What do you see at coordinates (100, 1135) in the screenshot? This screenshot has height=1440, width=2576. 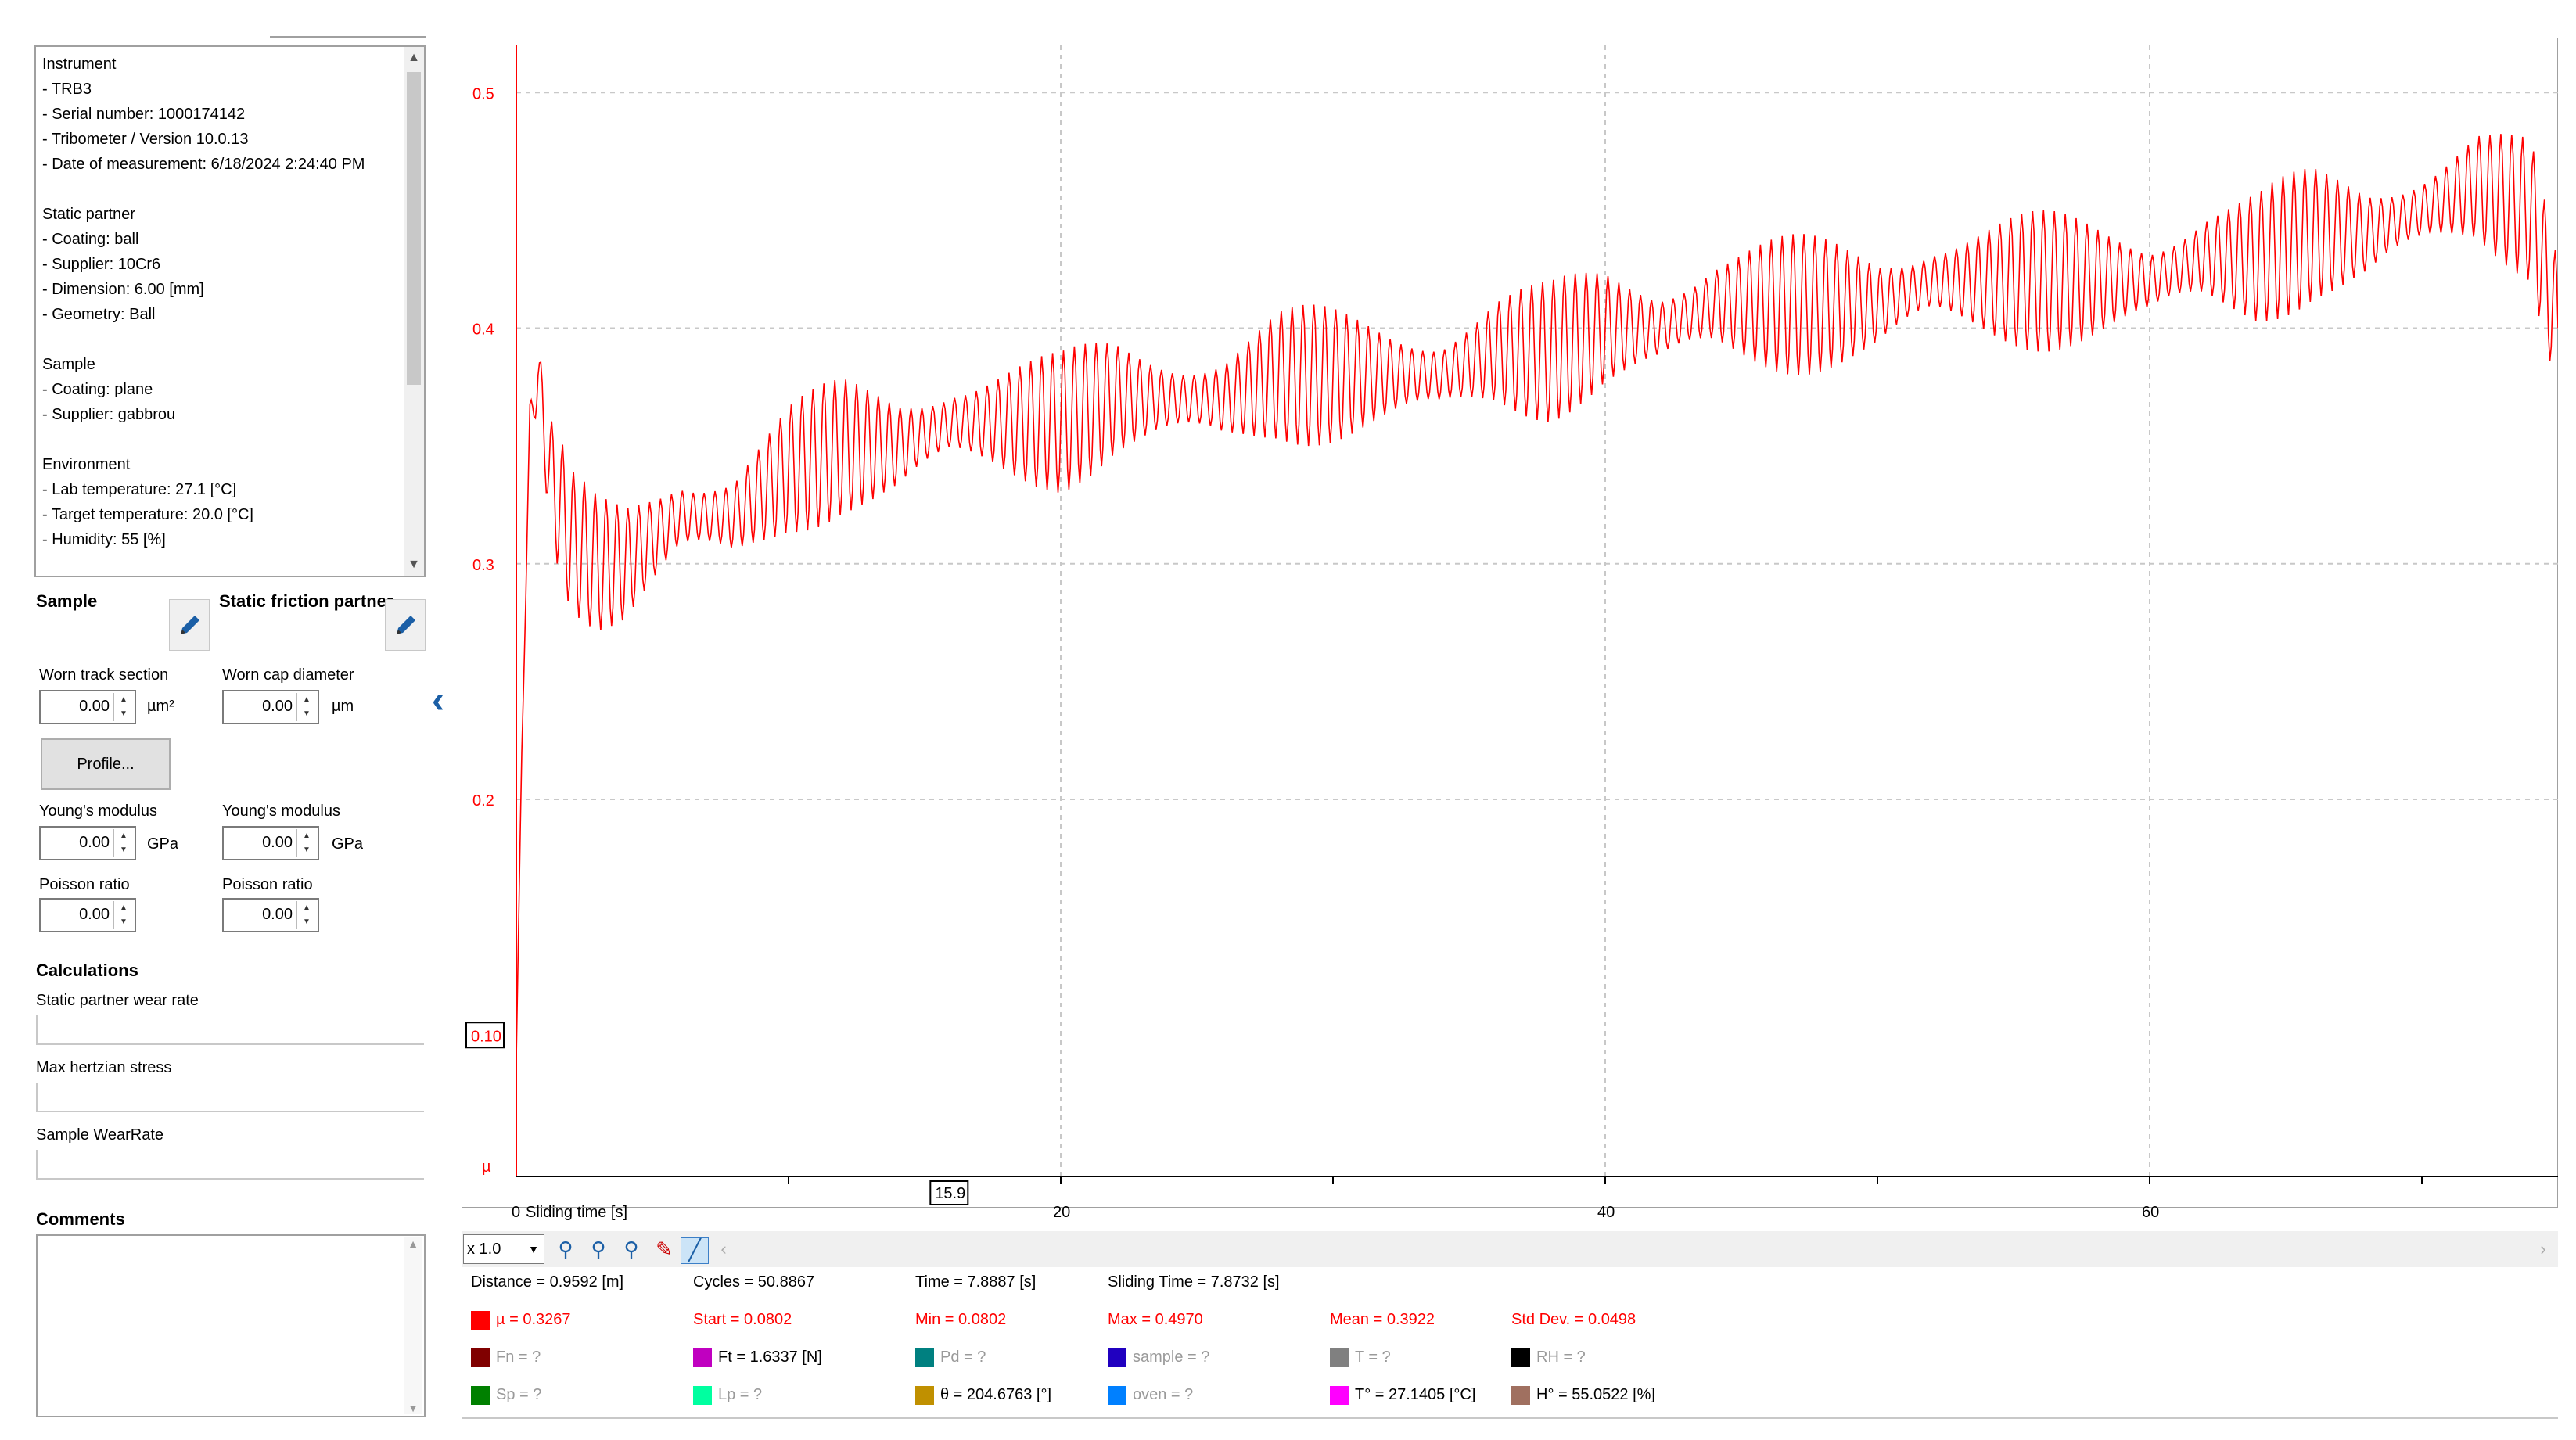 I see `sample-wear-label: Sample WearRate` at bounding box center [100, 1135].